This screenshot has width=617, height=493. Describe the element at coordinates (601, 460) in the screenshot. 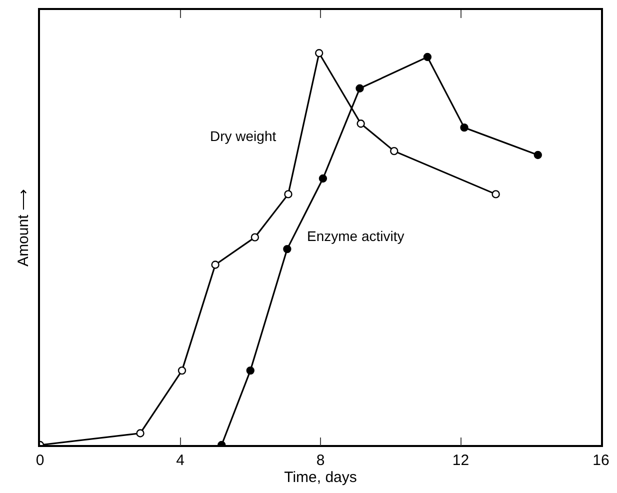

I see `x-tick-label: 16` at that location.